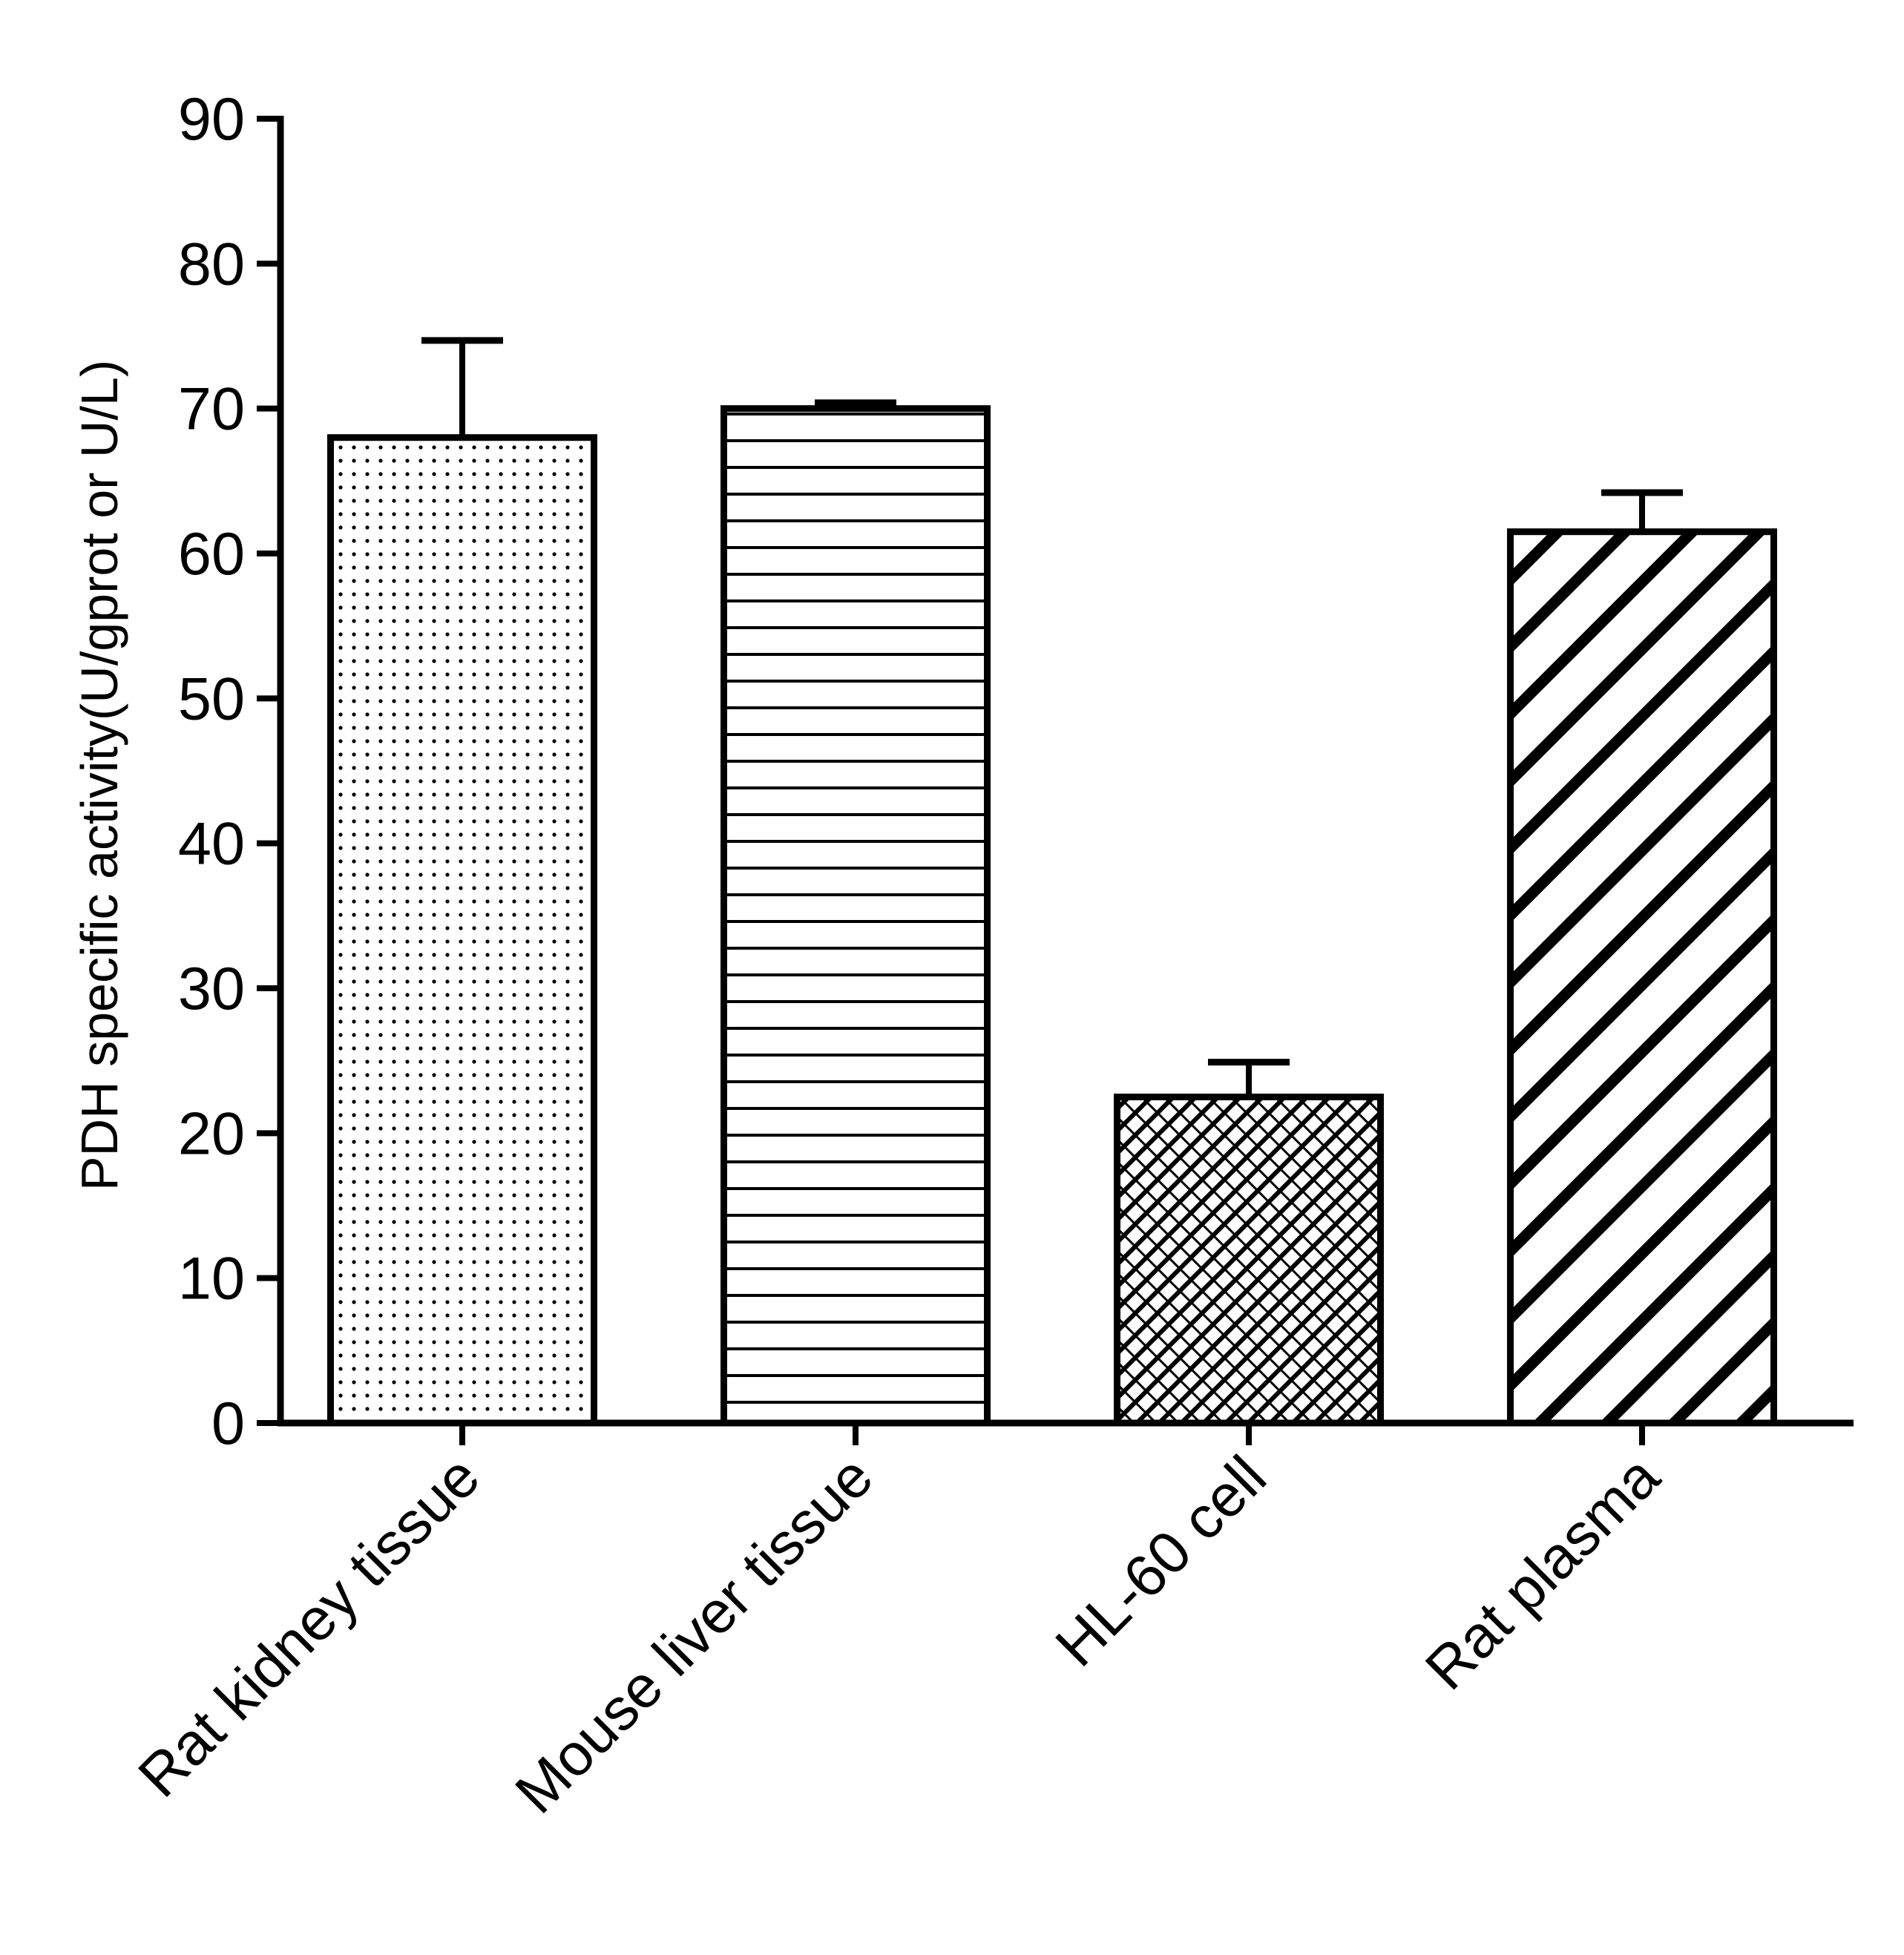 The image size is (1904, 1955). Describe the element at coordinates (308, 1626) in the screenshot. I see `x-tick-label: Rat kidney tissue` at that location.